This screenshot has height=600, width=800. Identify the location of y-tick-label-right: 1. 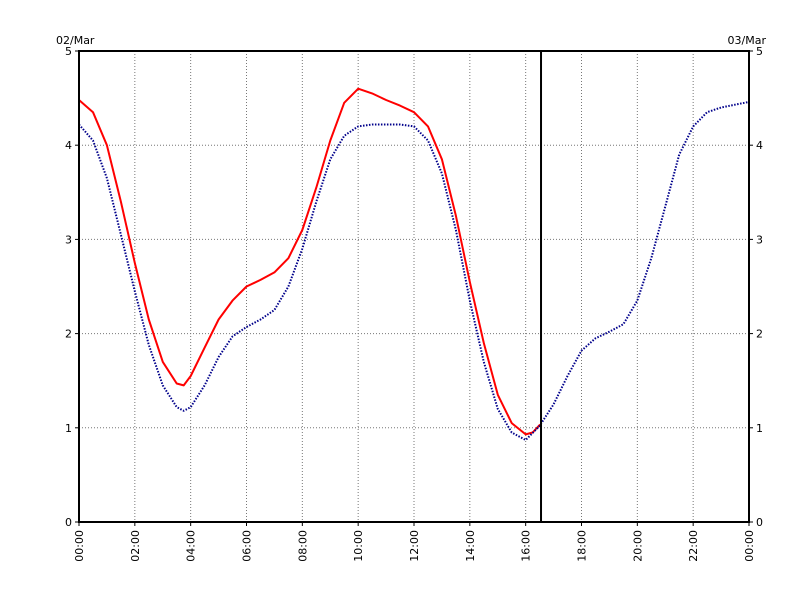
(759, 428).